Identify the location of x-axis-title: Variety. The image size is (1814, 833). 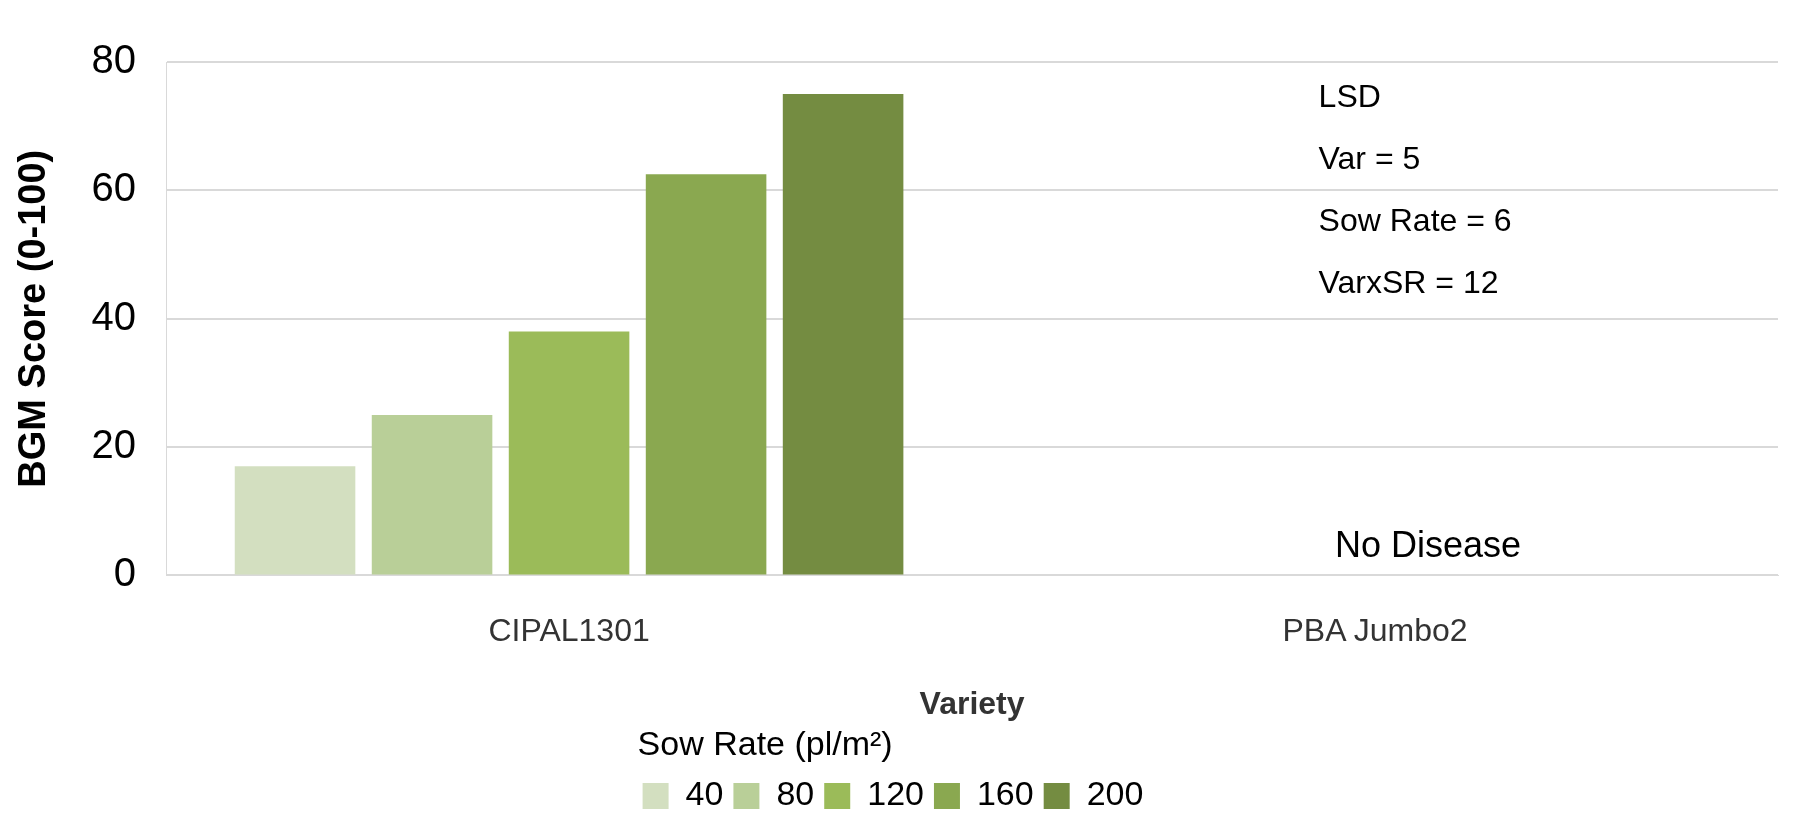
(972, 702).